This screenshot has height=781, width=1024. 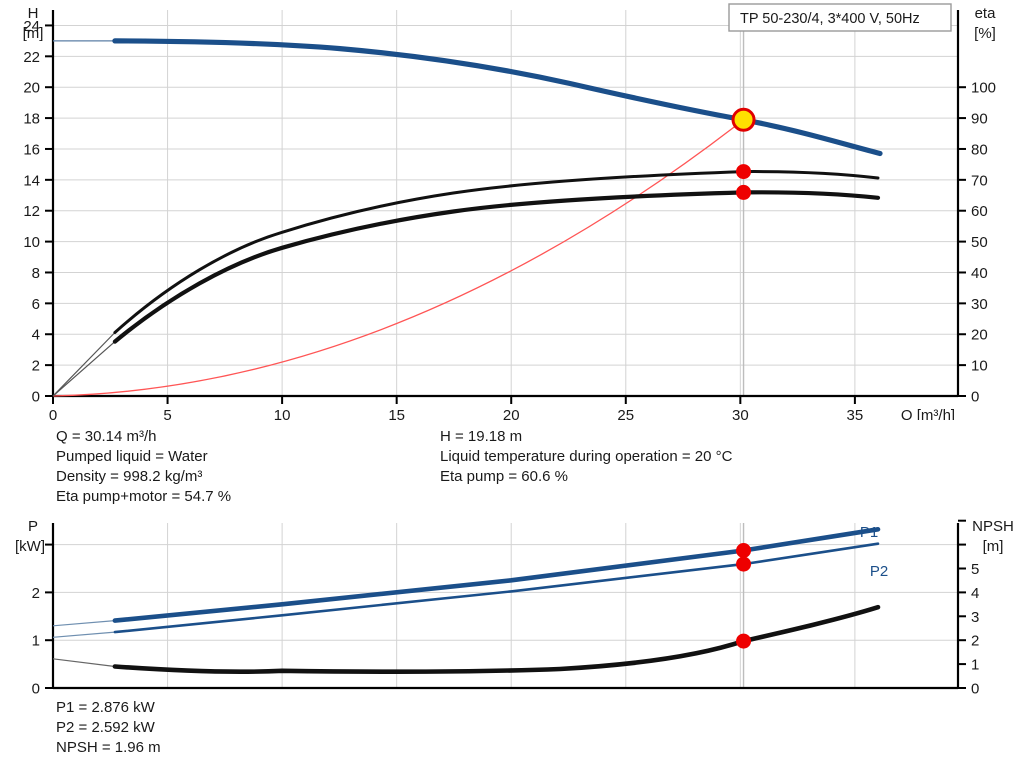 I want to click on top-x-axis-ticks, so click(x=454, y=400).